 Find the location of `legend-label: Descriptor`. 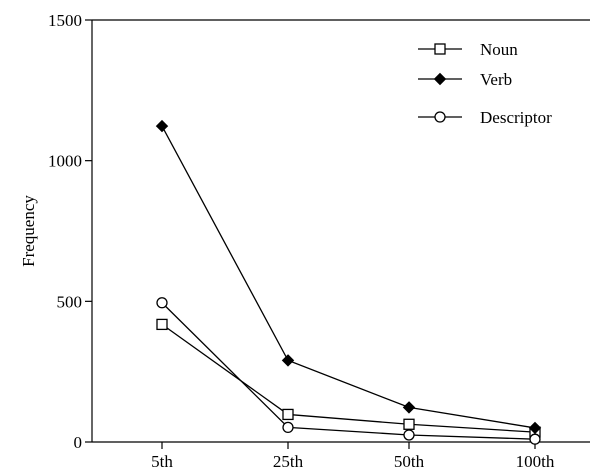

legend-label: Descriptor is located at coordinates (516, 117).